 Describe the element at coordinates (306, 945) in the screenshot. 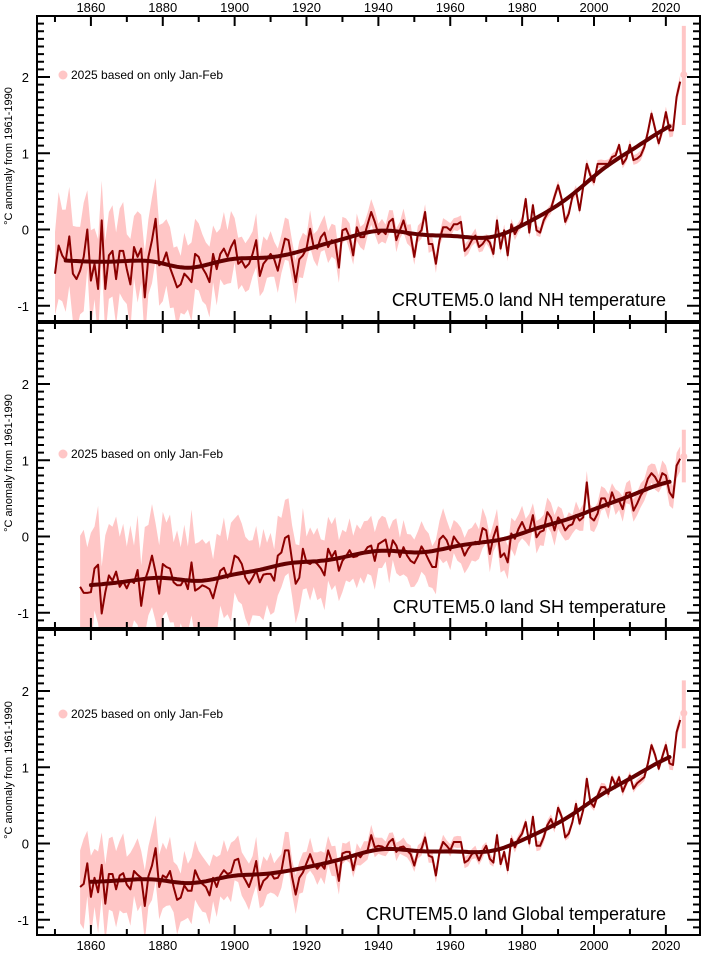

I see `x-tick-label-bottom: 1920` at that location.